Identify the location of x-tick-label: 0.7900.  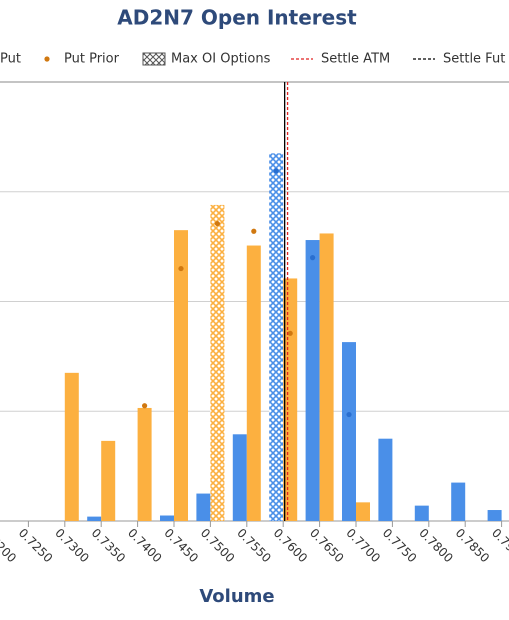
(499, 546).